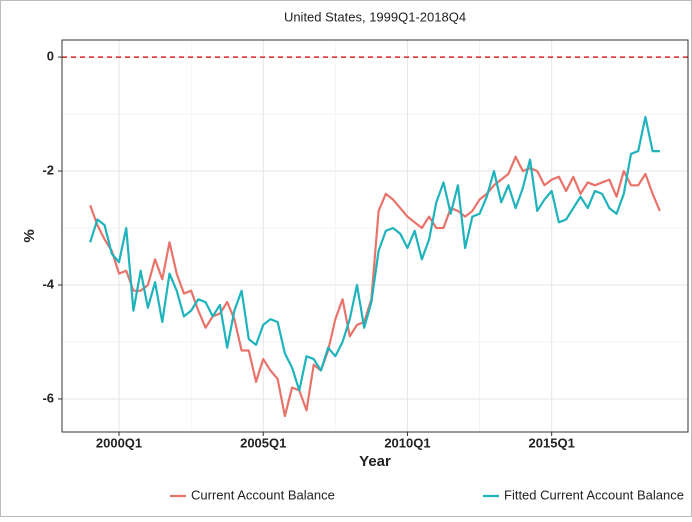 The image size is (692, 522). Describe the element at coordinates (119, 442) in the screenshot. I see `x-tick-label: 2000Q1` at that location.